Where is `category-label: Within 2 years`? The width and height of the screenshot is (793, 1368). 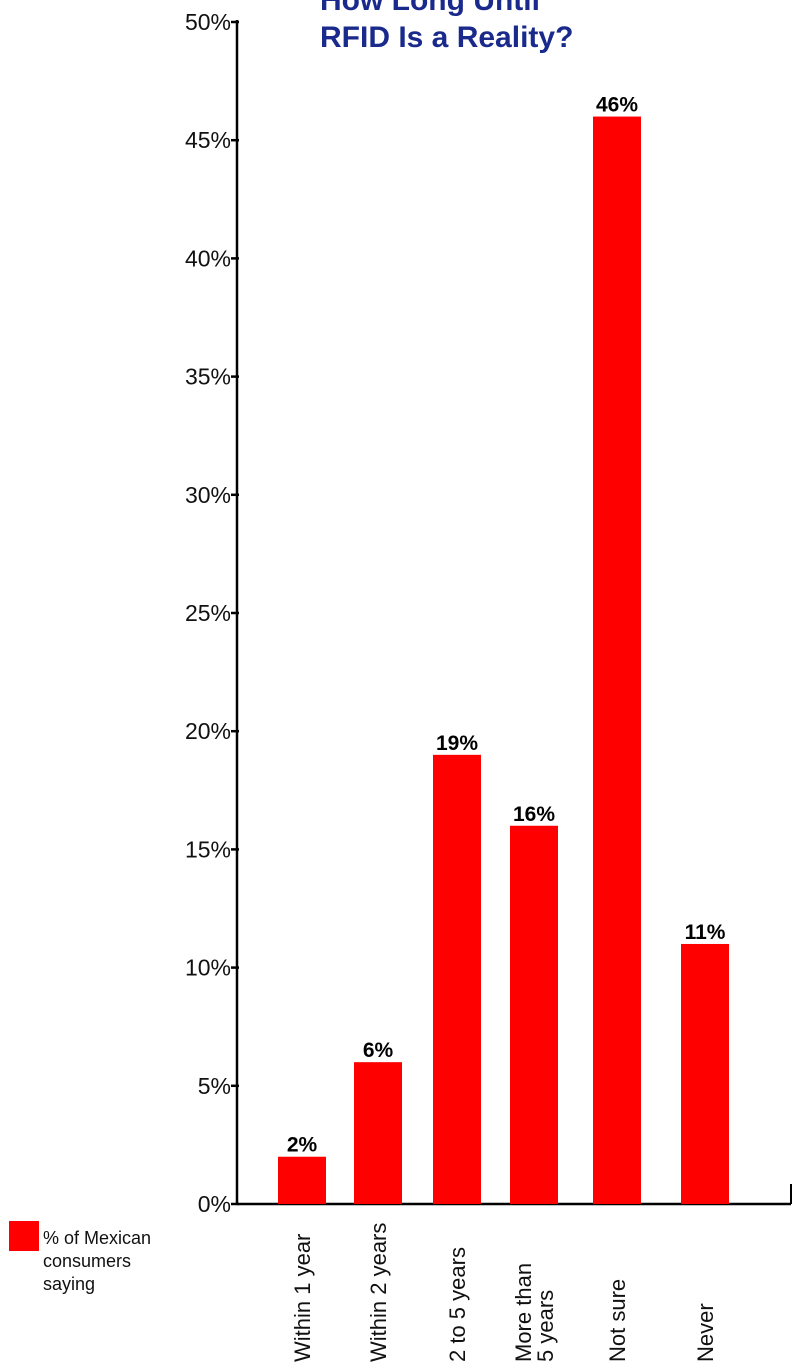 category-label: Within 2 years is located at coordinates (378, 1292).